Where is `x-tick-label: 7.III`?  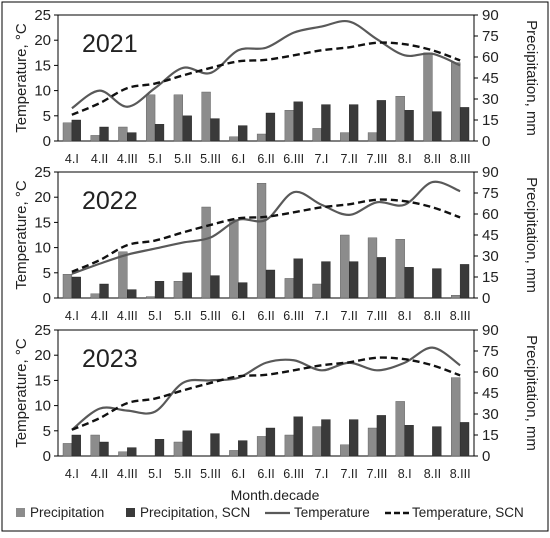
x-tick-label: 7.III is located at coordinates (377, 474).